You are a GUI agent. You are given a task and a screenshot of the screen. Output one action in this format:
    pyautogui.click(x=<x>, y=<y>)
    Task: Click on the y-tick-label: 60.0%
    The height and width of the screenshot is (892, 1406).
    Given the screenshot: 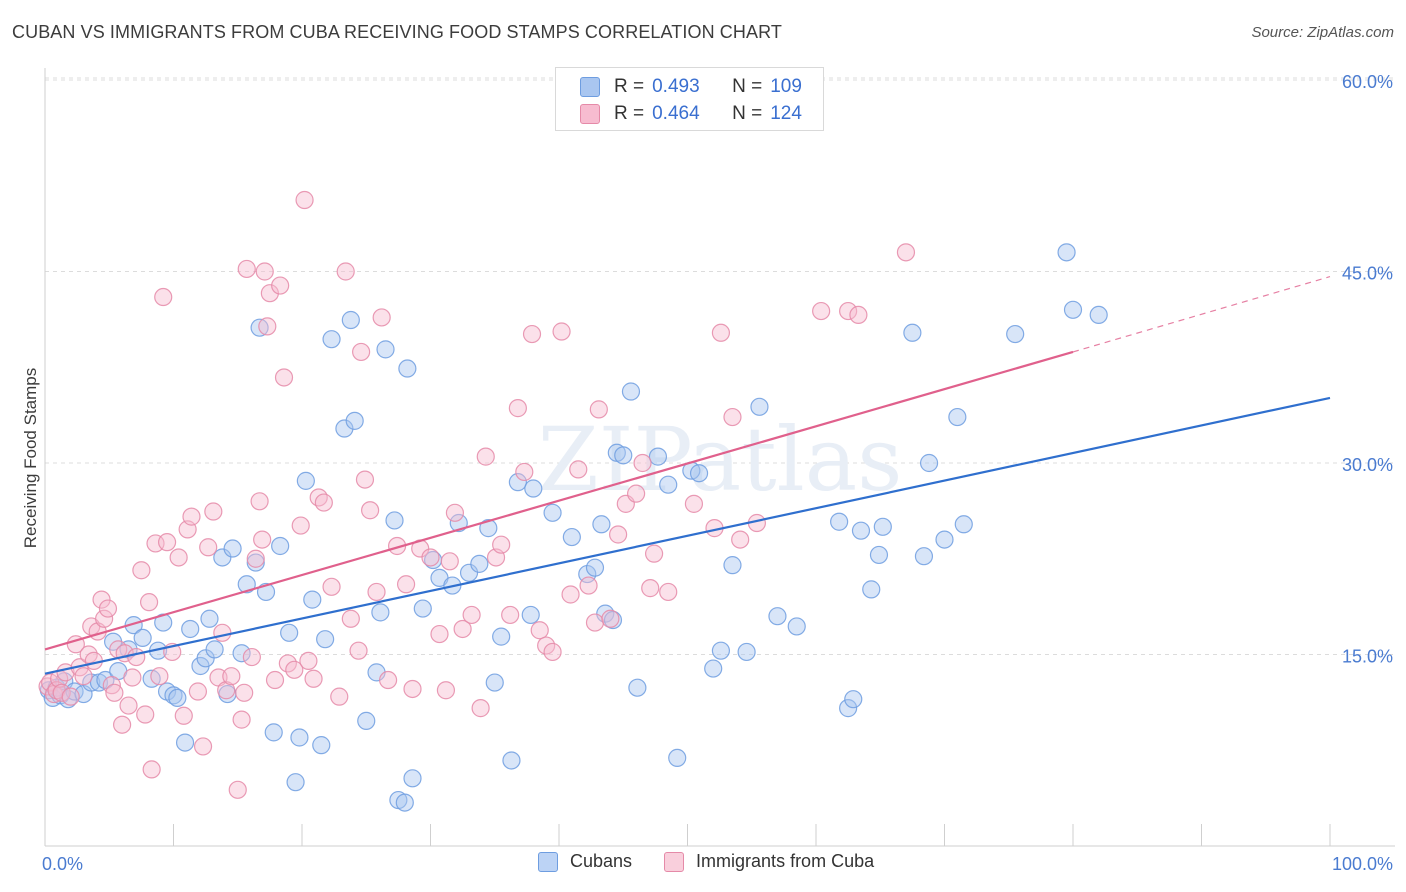 What is the action you would take?
    pyautogui.click(x=1367, y=82)
    